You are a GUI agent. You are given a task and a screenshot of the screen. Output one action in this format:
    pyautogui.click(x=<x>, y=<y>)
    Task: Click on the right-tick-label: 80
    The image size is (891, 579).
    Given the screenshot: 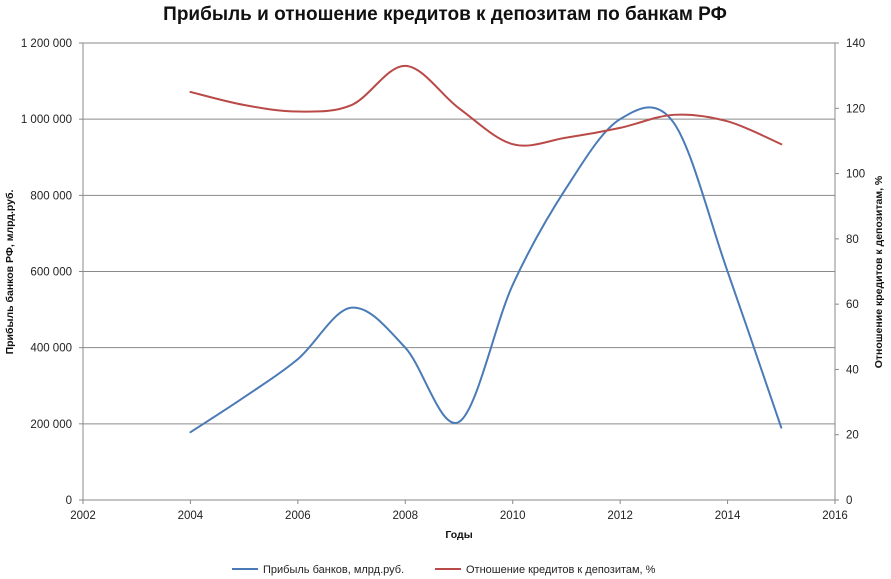 What is the action you would take?
    pyautogui.click(x=852, y=240)
    